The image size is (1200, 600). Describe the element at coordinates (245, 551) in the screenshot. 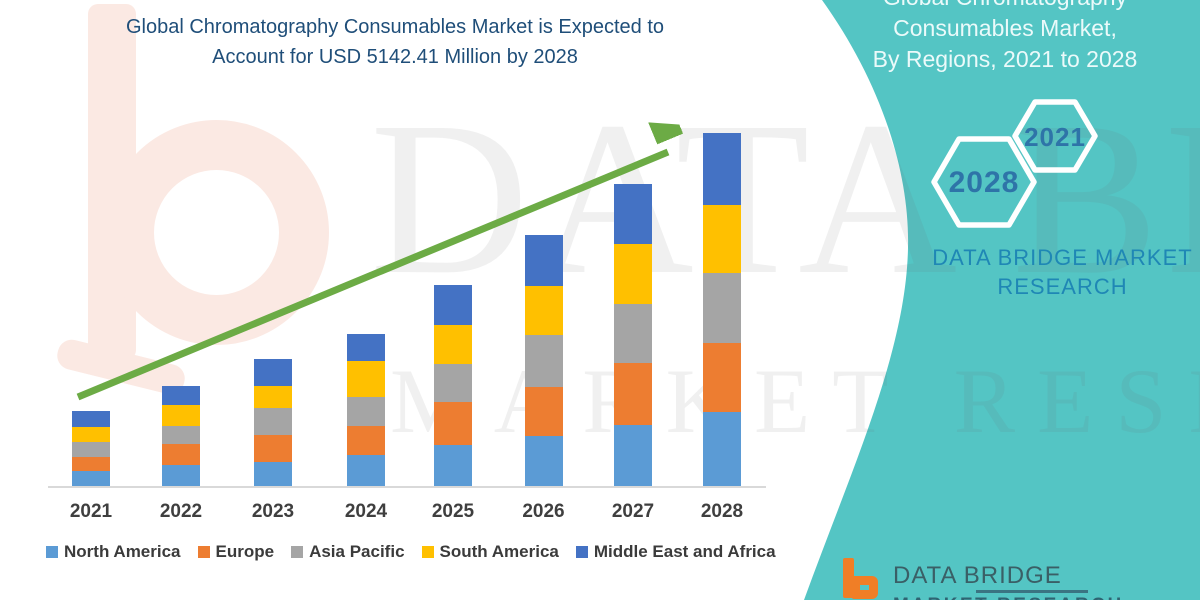

I see `legend-label: Europe` at that location.